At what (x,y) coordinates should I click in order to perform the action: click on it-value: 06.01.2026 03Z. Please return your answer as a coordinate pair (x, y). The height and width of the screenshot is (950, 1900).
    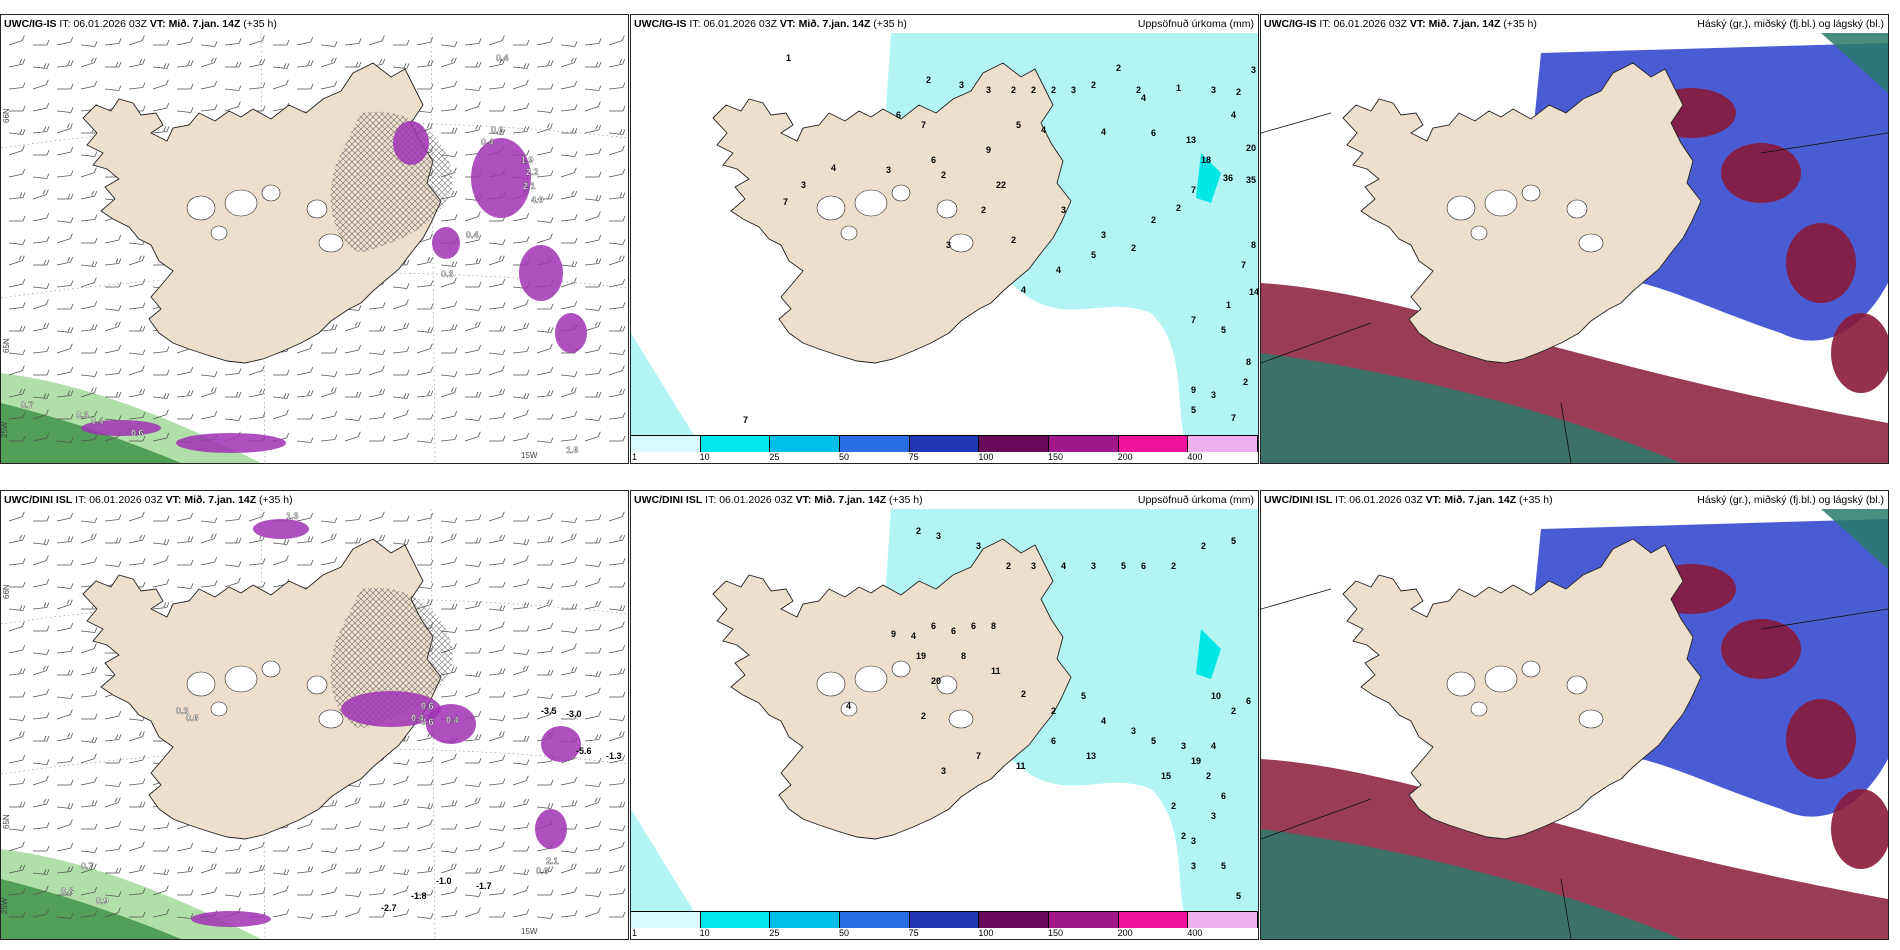
    Looking at the image, I should click on (756, 500).